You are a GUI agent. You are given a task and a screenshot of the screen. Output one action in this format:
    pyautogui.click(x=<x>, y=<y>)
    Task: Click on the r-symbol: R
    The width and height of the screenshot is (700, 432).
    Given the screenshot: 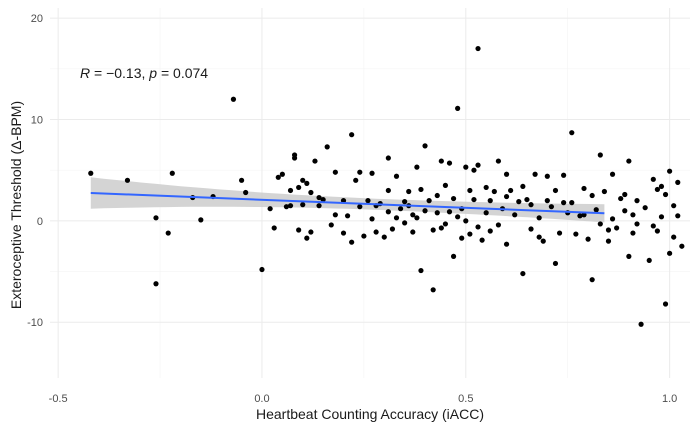 What is the action you would take?
    pyautogui.click(x=85, y=73)
    